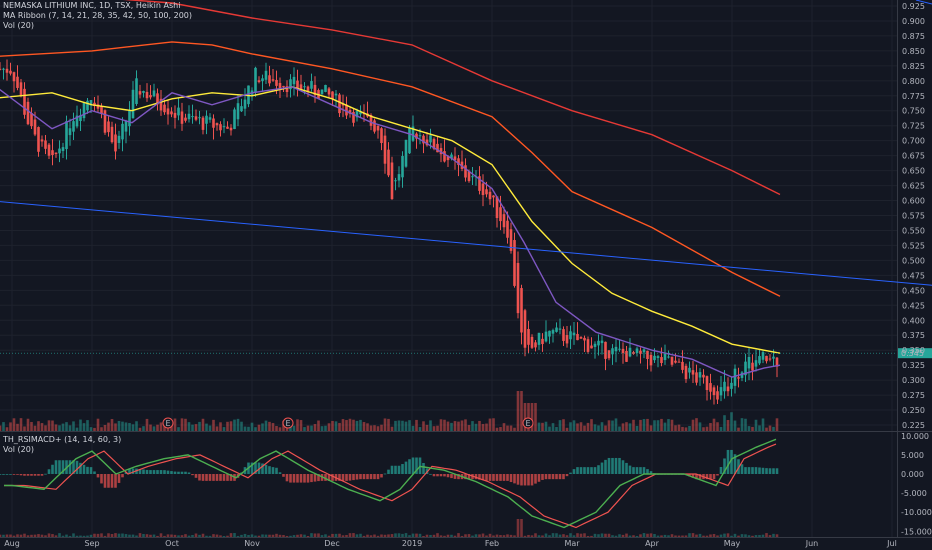 Image resolution: width=932 pixels, height=550 pixels. I want to click on oscillator-volume-legend: Vol (20), so click(18, 450).